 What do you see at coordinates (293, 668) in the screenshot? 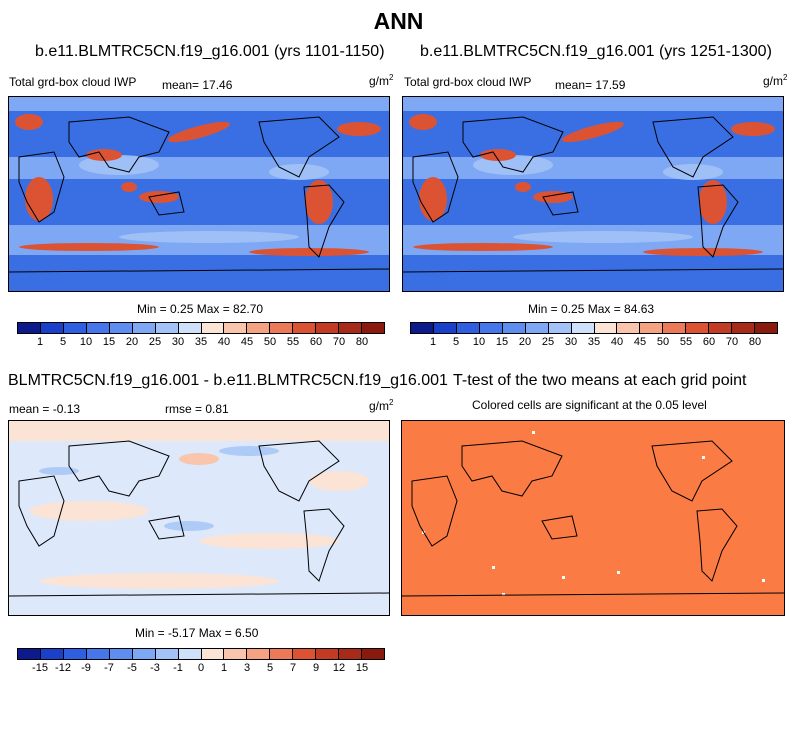
I see `colorbar-tick-label: 7` at bounding box center [293, 668].